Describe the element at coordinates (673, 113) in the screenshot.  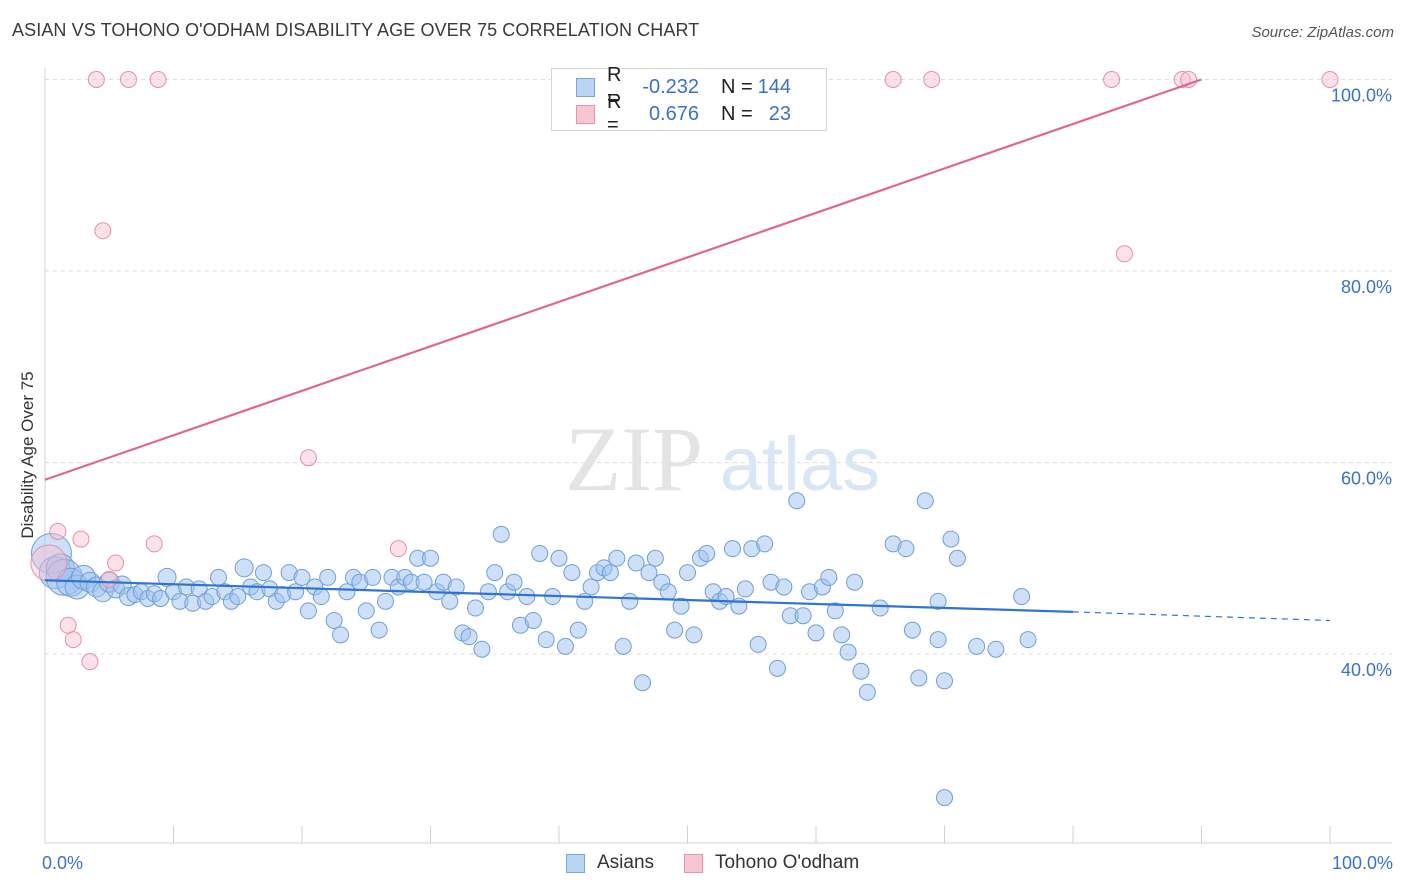
I see `legend-r-value: 0.676` at that location.